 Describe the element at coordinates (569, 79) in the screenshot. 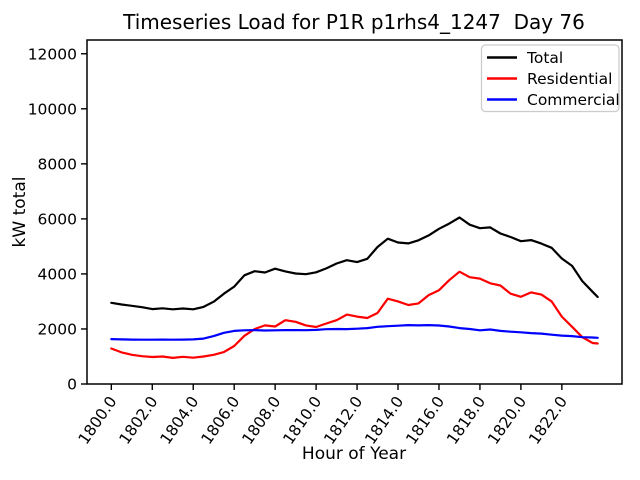

I see `legend-label-residential: Residential` at that location.